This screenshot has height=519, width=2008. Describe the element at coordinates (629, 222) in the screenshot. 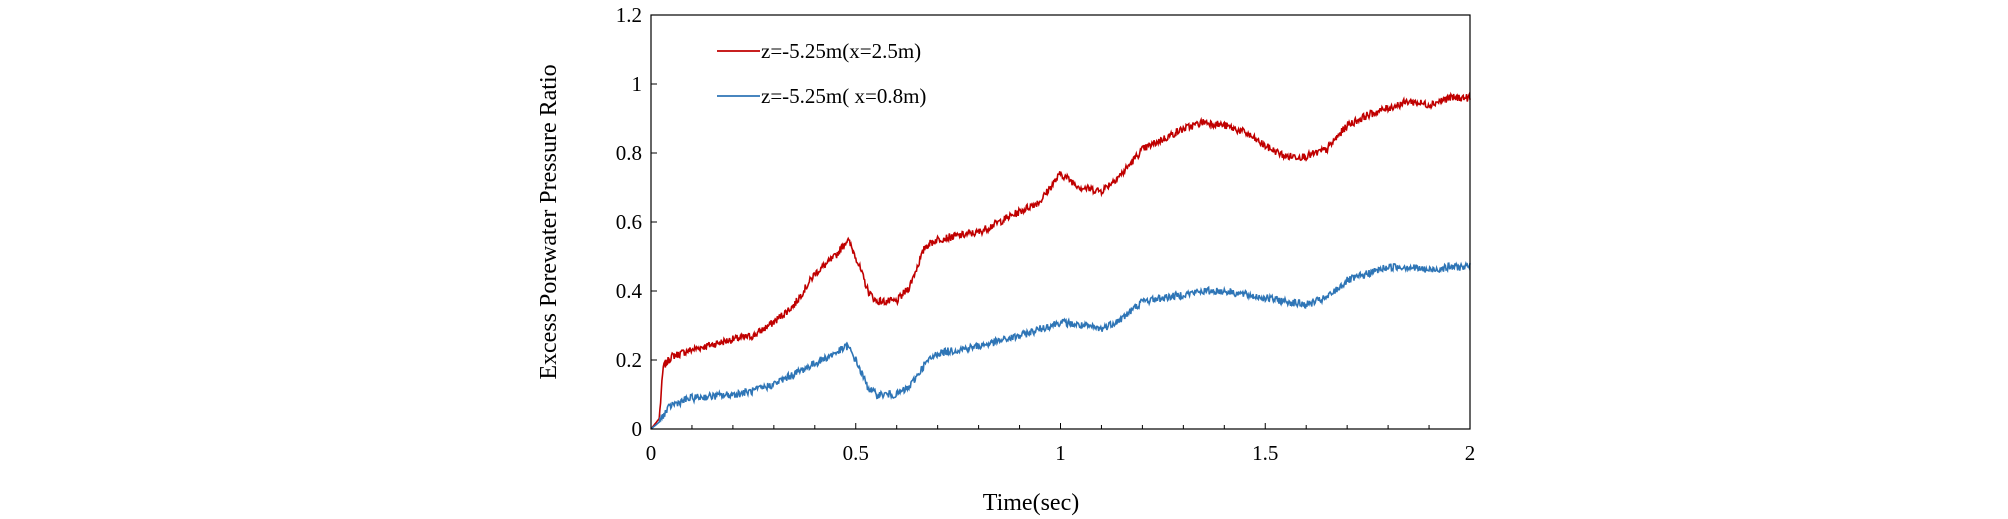

I see `y-tick-label: 0.6` at that location.